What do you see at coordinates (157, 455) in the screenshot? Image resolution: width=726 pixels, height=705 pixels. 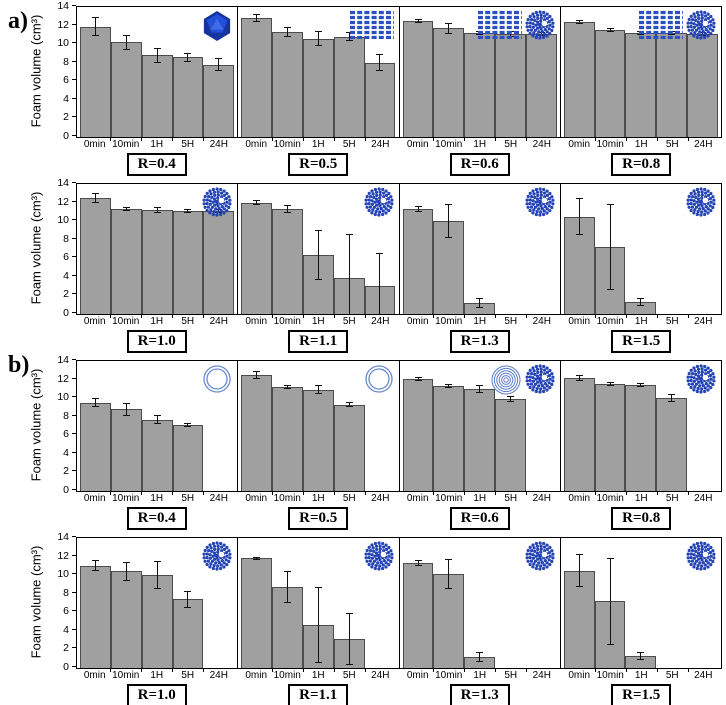 I see `bar-1H` at bounding box center [157, 455].